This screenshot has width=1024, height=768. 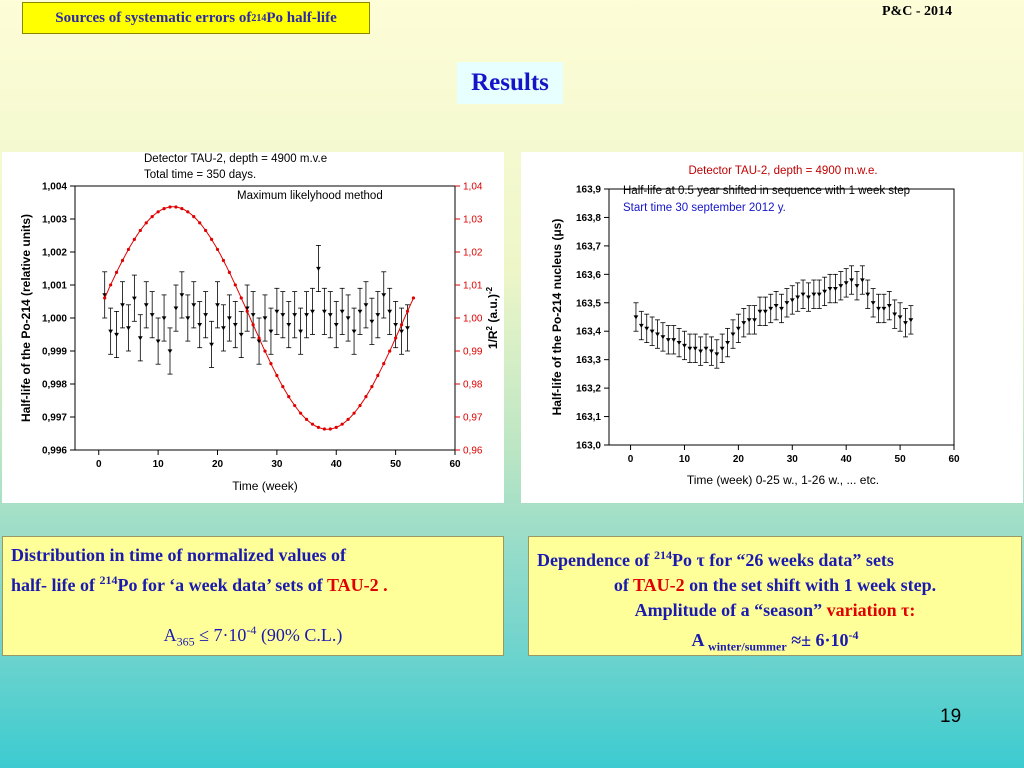 I want to click on left-box-line-2-mid: Po for ‘a week data’ sets of, so click(x=222, y=585).